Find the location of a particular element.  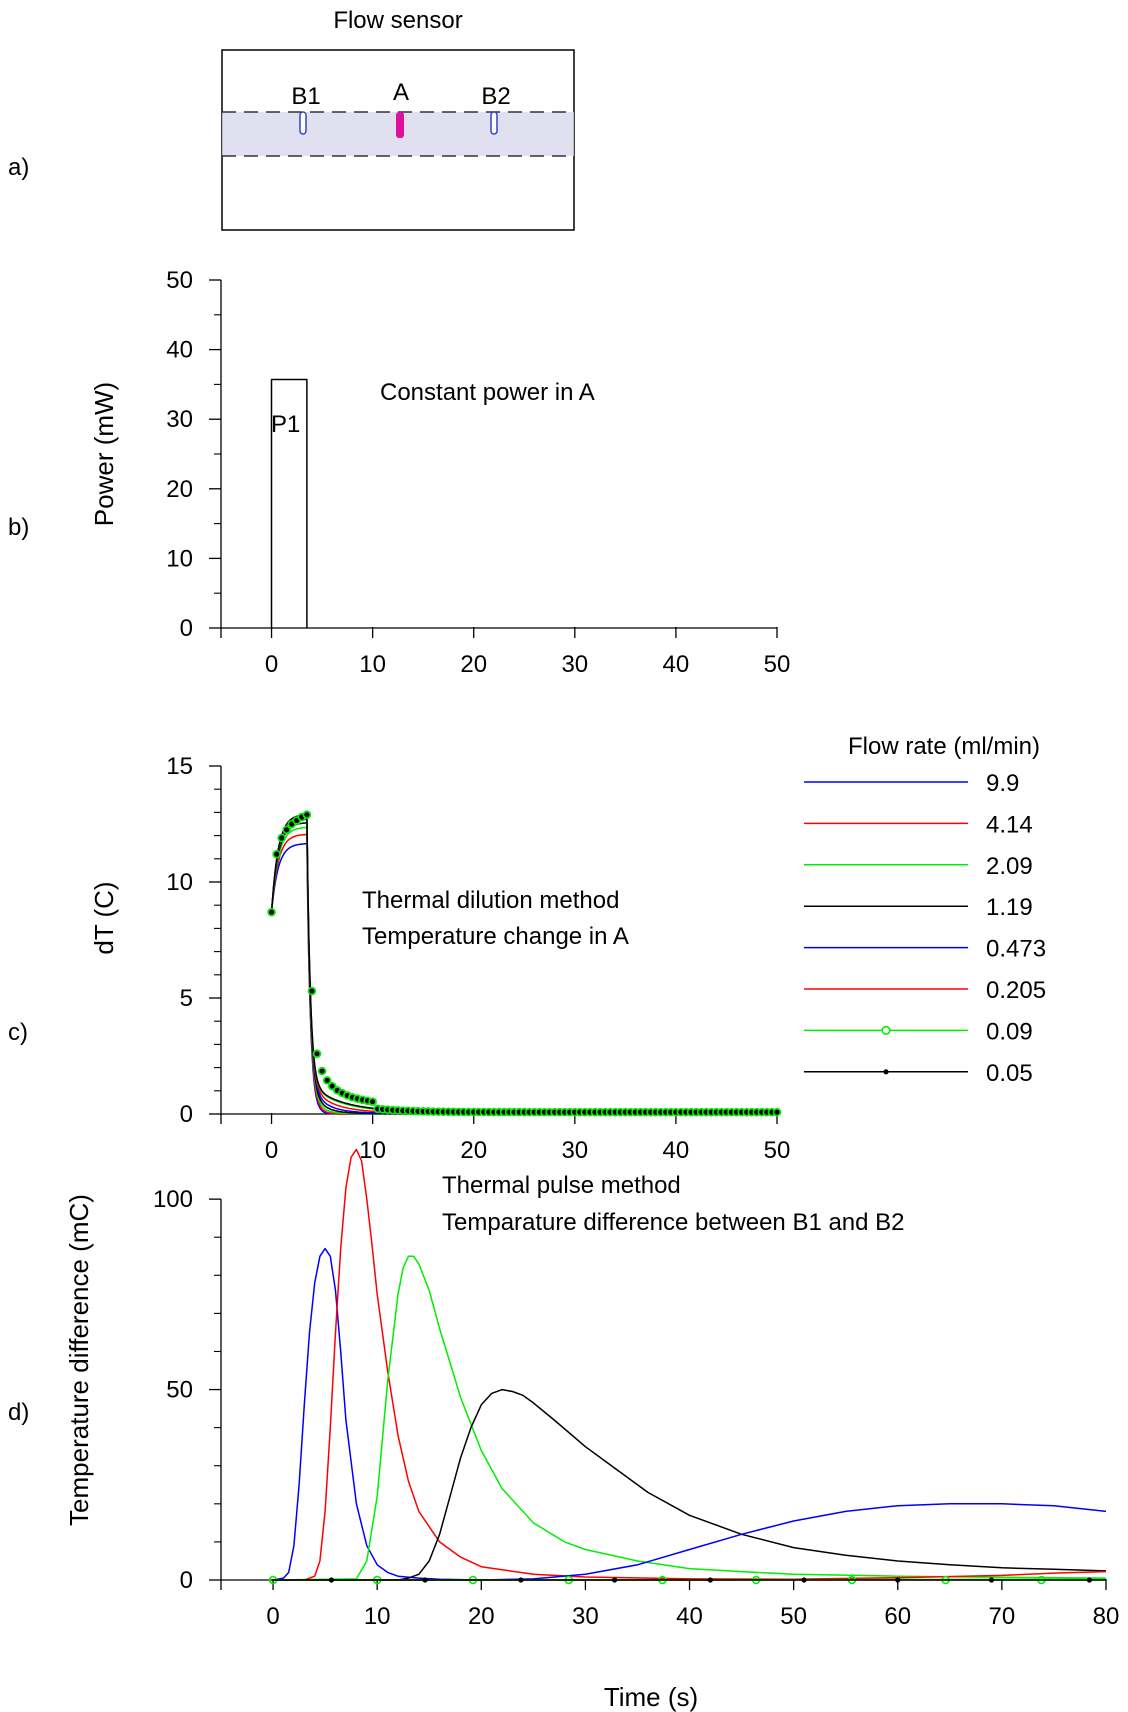

x-tick-label: 80 is located at coordinates (1106, 1616).